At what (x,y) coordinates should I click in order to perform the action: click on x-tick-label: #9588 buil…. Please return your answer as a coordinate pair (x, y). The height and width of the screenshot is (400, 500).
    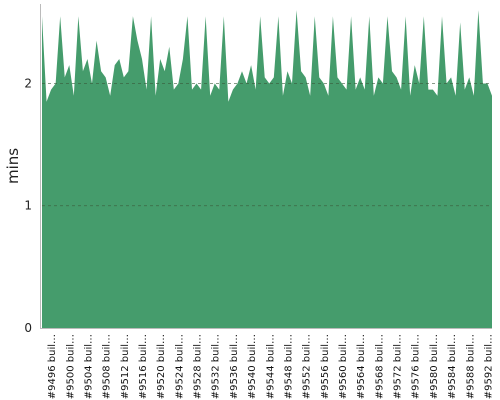
    Looking at the image, I should click on (470, 366).